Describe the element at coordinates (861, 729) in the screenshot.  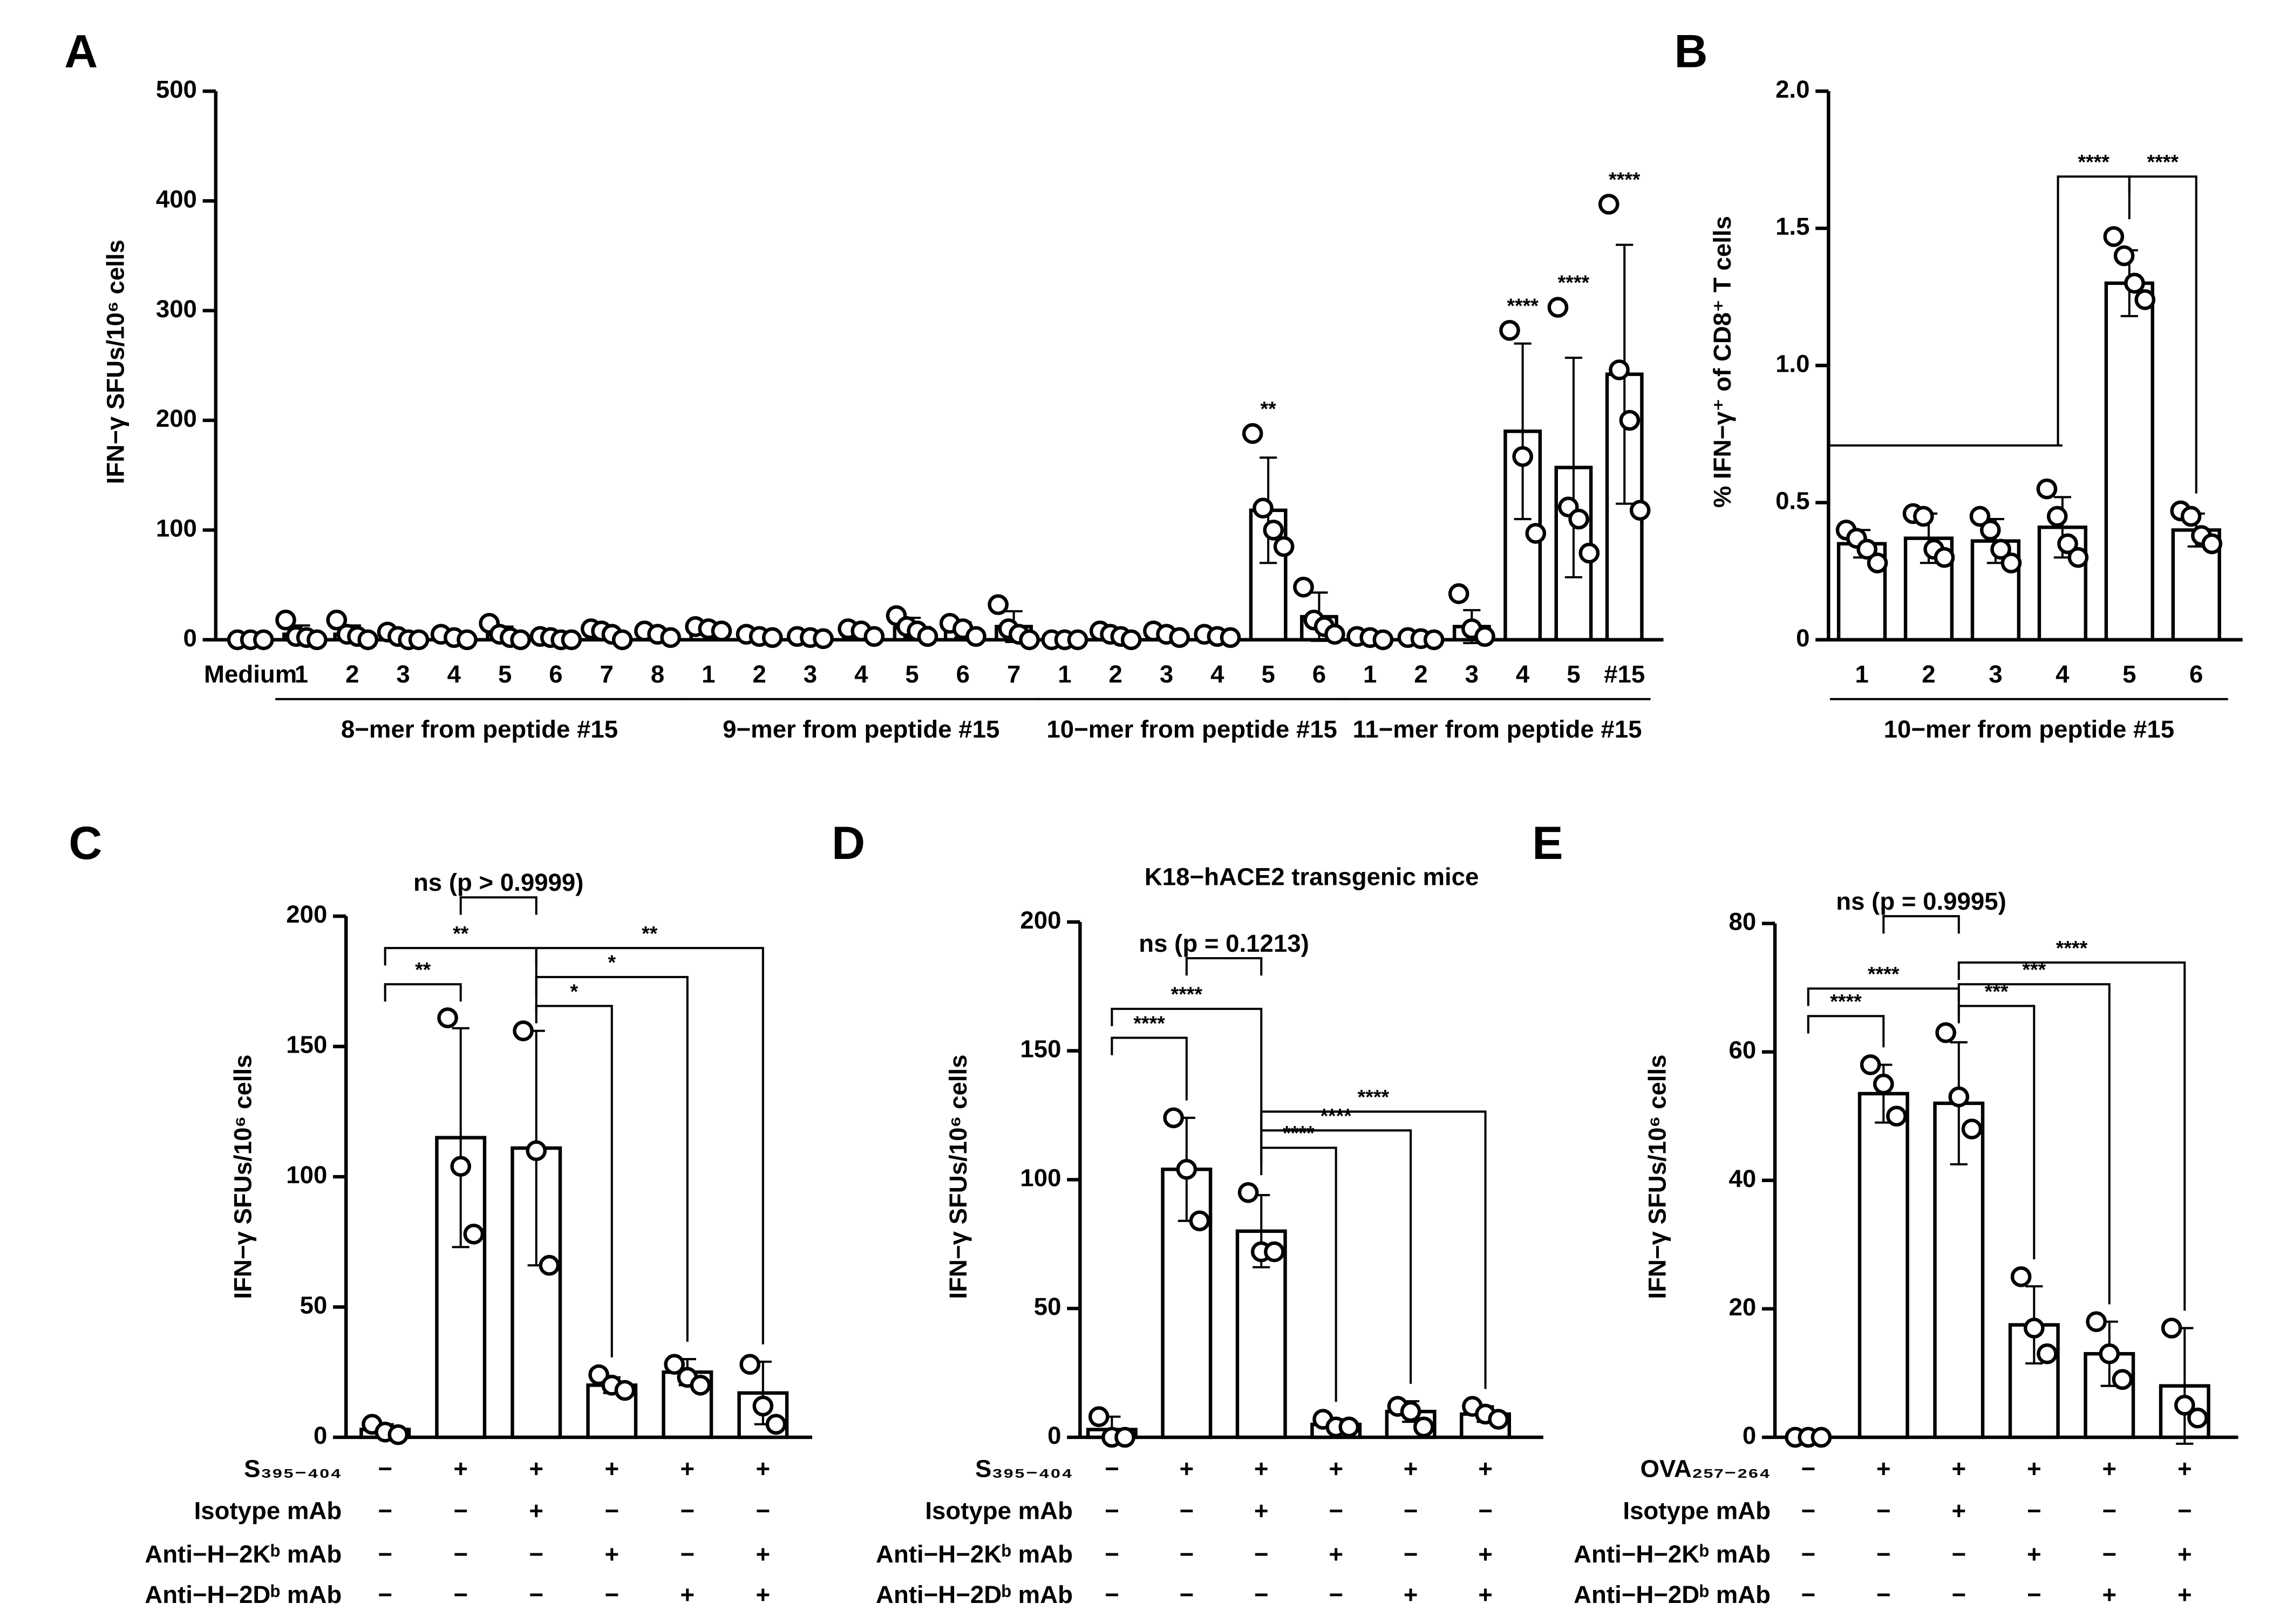
I see `group-label: 9−mer from peptide #15` at that location.